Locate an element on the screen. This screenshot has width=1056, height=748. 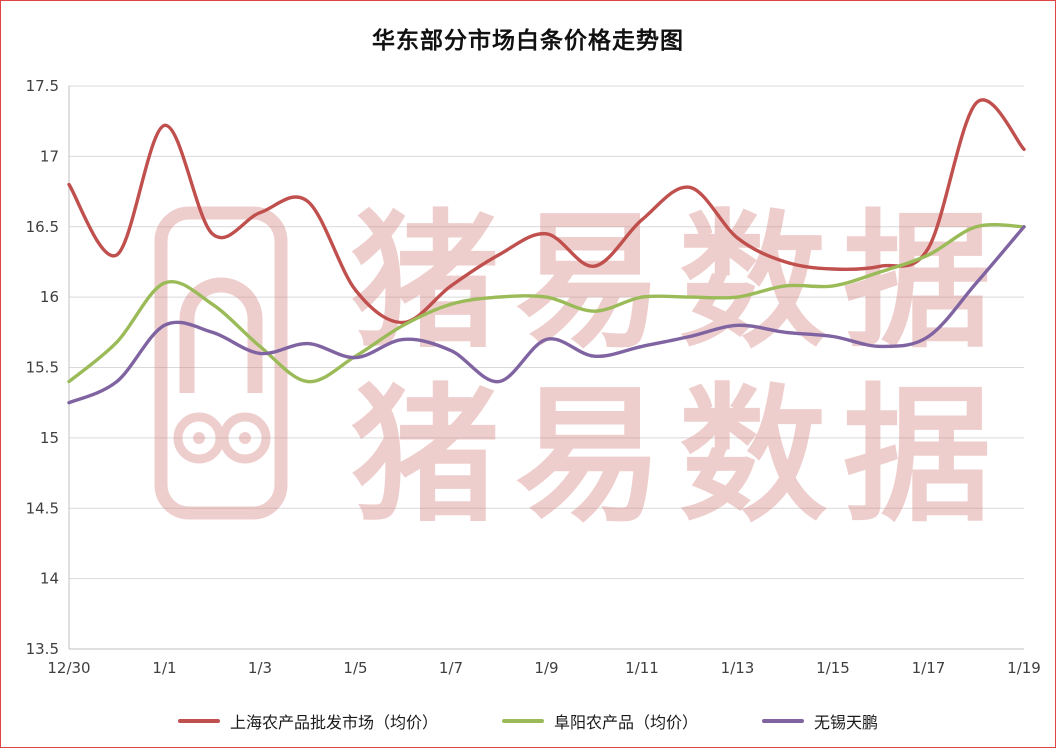
watermark-logo-dot-left is located at coordinates (199, 438).